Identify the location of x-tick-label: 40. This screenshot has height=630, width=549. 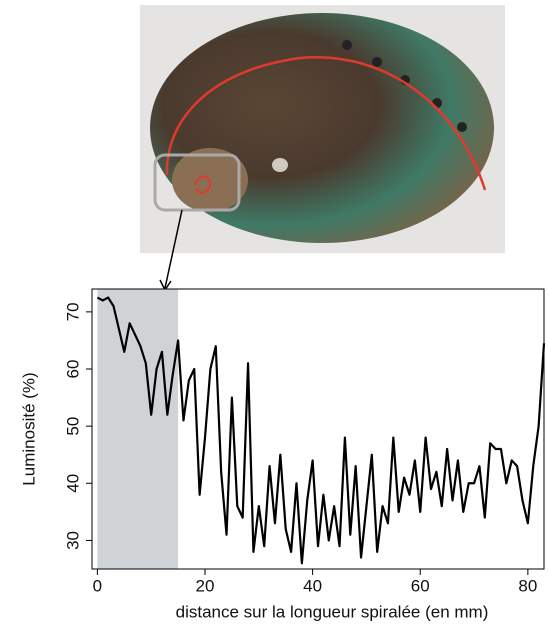
(312, 585).